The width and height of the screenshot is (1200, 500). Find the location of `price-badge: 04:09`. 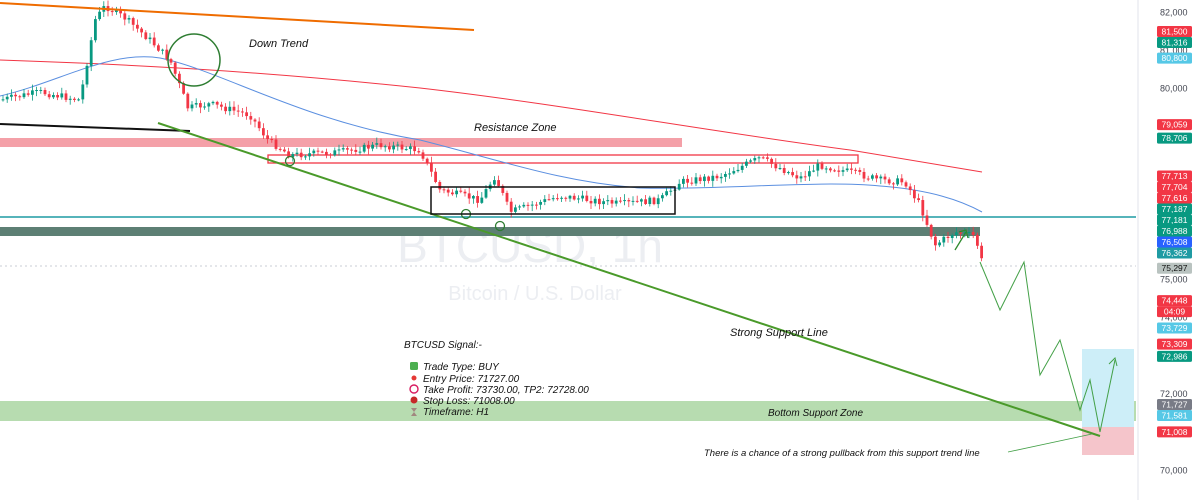

price-badge: 04:09 is located at coordinates (1174, 312).